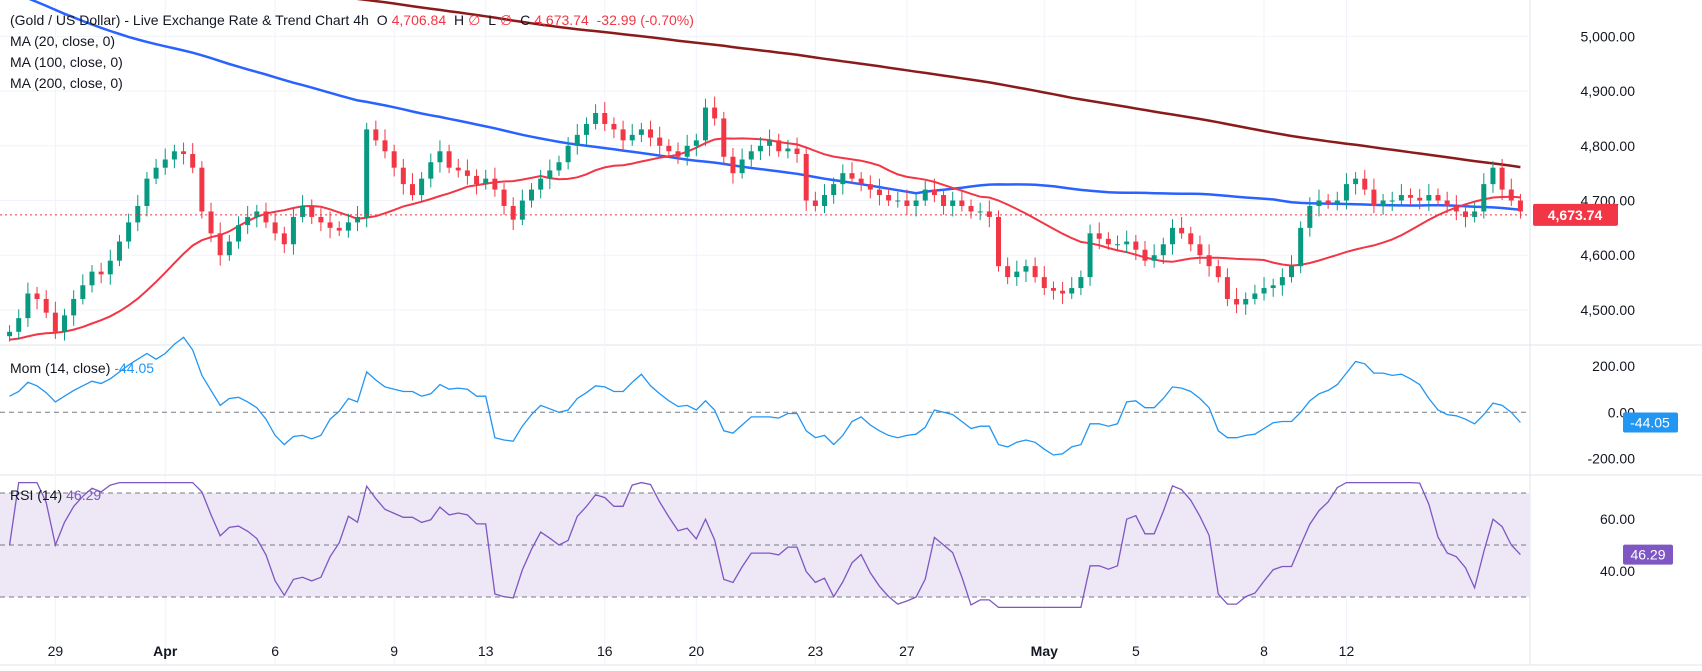  I want to click on ma200-legend: MA (200, close, 0), so click(68, 83).